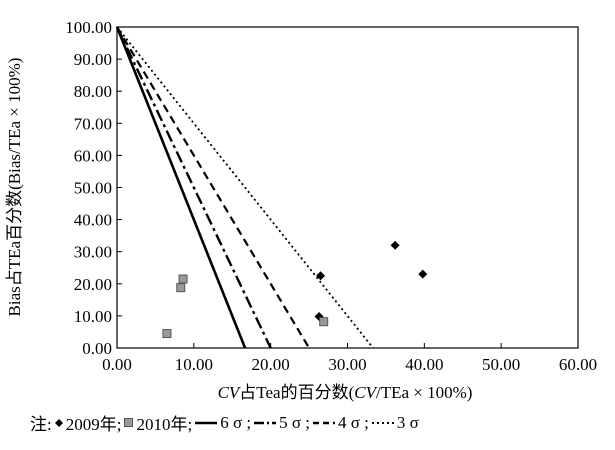 The width and height of the screenshot is (615, 450). I want to click on y-tick-label: 20.00, so click(93, 284).